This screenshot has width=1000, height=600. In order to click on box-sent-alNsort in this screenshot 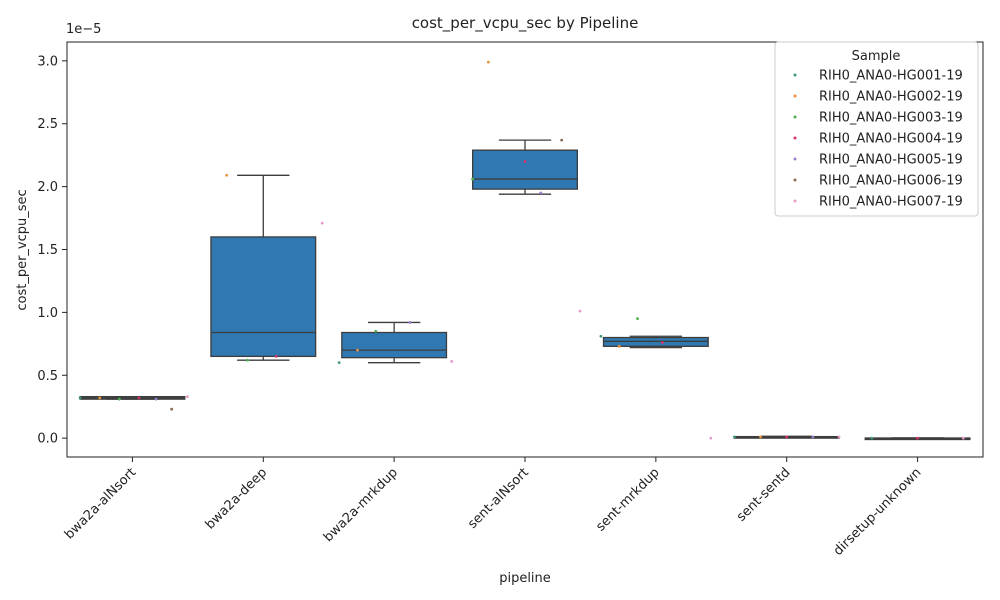, I will do `click(525, 167)`.